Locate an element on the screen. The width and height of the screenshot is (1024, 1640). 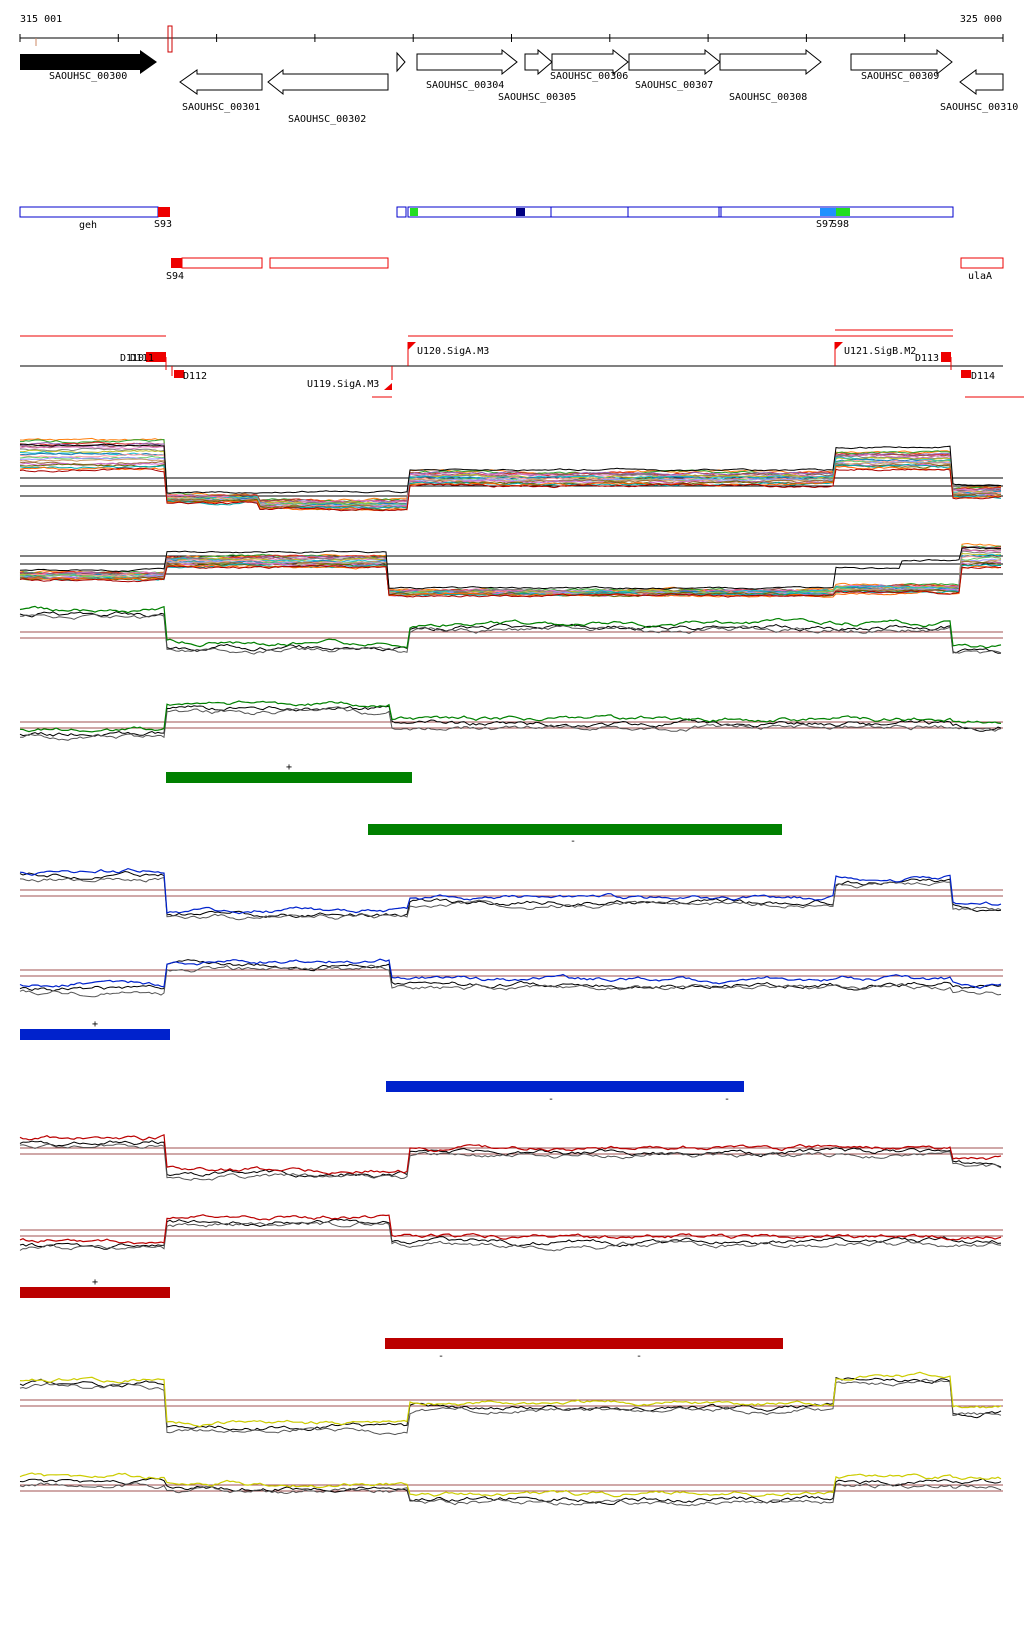
feature-label: S93 is located at coordinates (163, 224).